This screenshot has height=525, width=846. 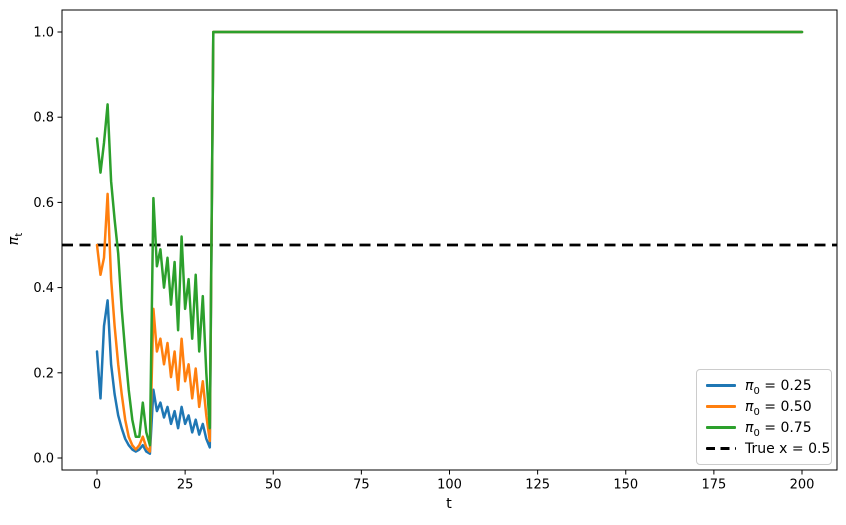 What do you see at coordinates (43, 288) in the screenshot?
I see `y-tick-label: 0.4` at bounding box center [43, 288].